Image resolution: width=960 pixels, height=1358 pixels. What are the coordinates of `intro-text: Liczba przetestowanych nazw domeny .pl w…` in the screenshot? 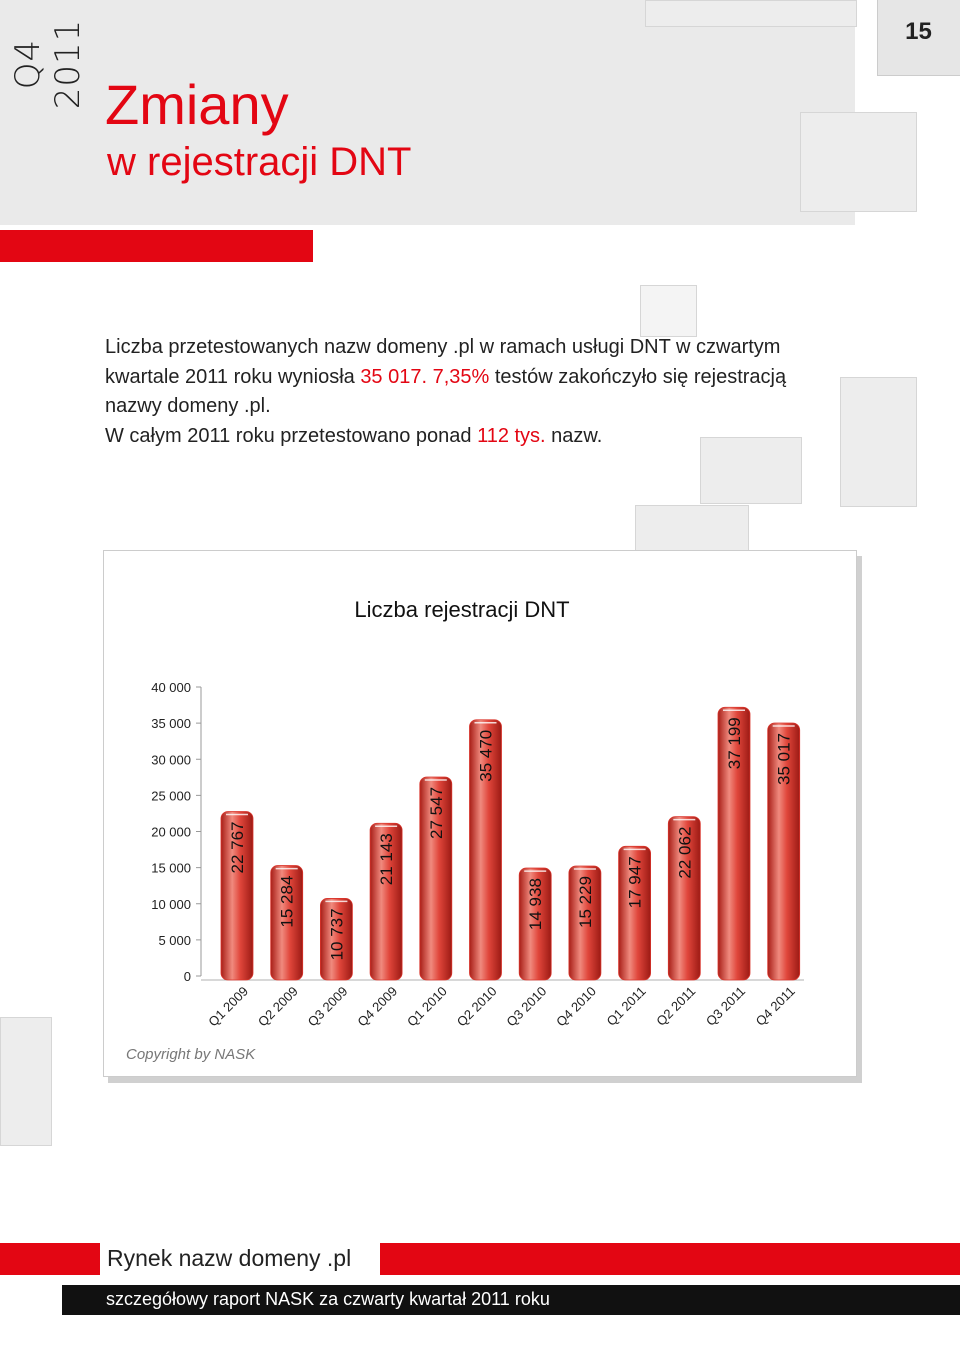 It's located at (495, 392).